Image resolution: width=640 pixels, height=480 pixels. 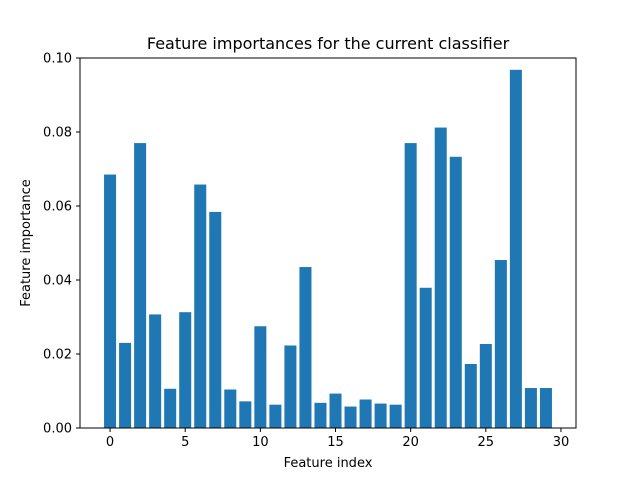 I want to click on y-tick-label: 0.08, so click(x=57, y=133).